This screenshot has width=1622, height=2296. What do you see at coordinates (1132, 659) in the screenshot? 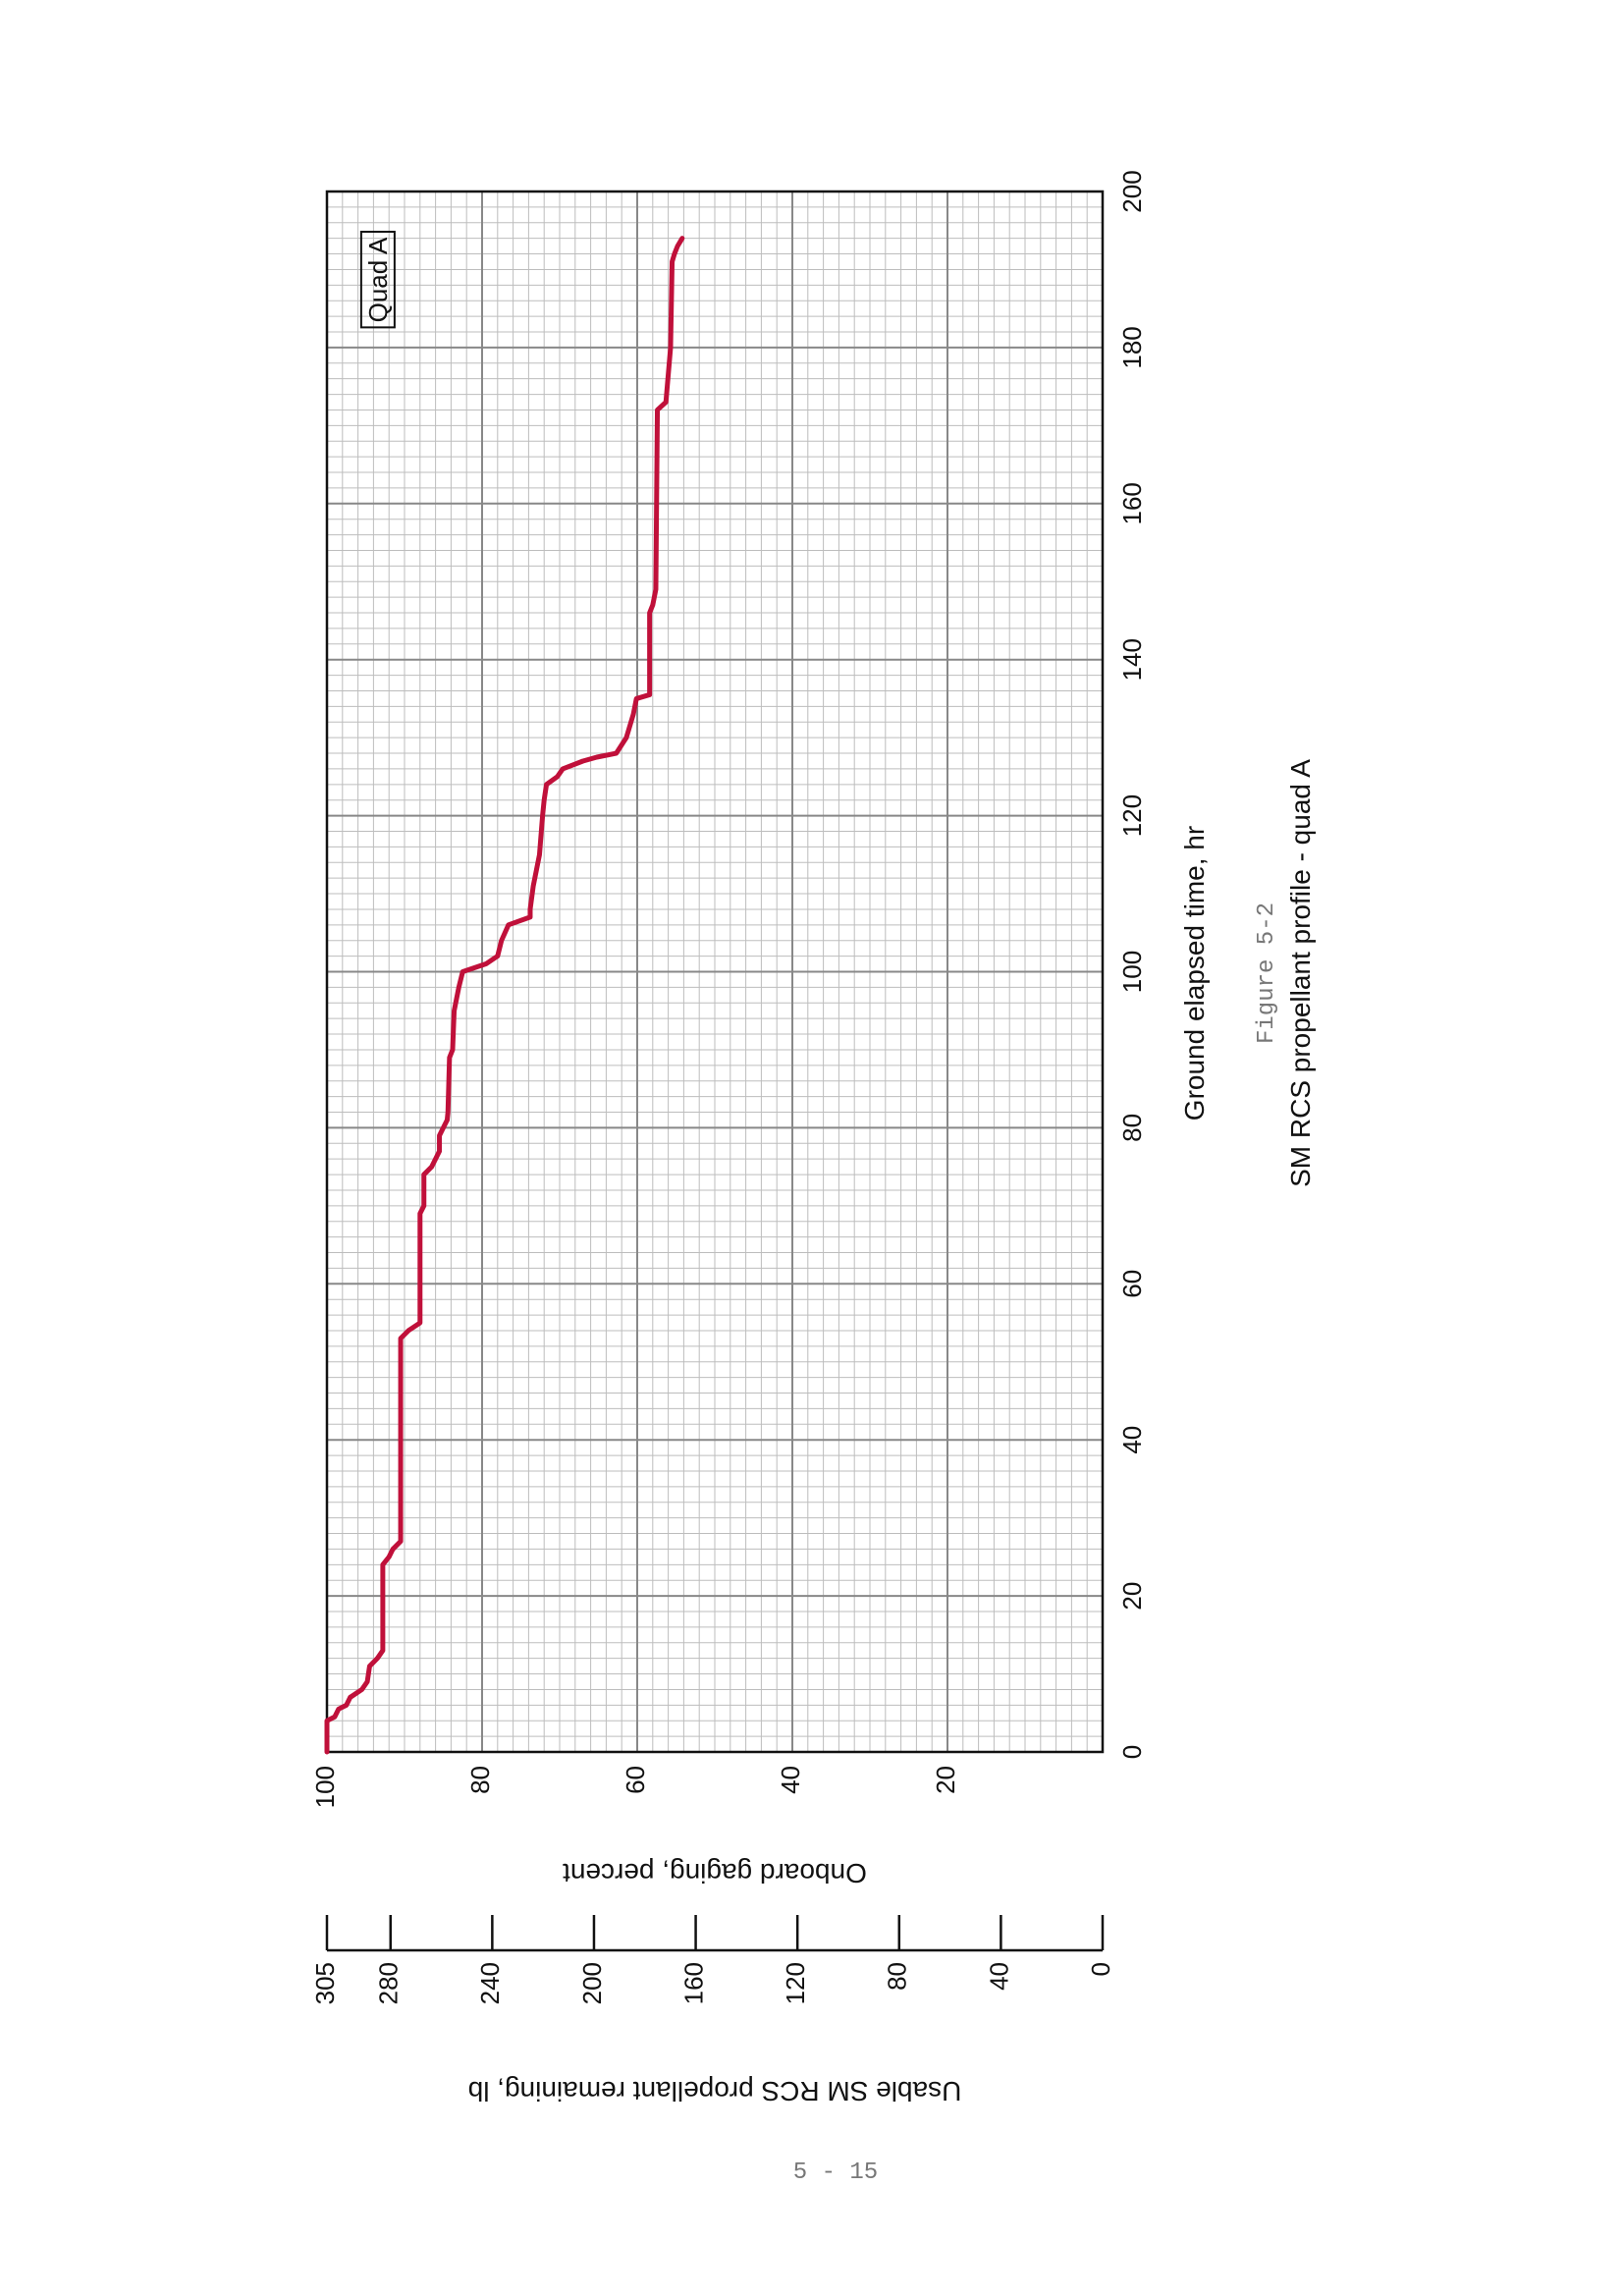
I see `x-tick-label: 140` at bounding box center [1132, 659].